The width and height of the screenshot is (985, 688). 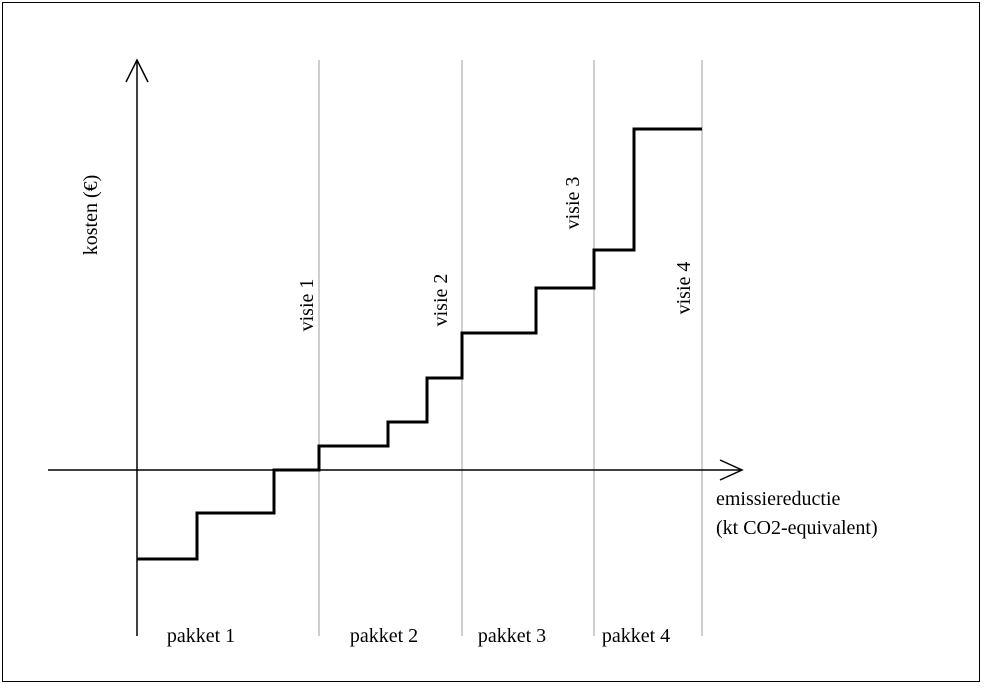 What do you see at coordinates (137, 70) in the screenshot?
I see `y-axis-arrow` at bounding box center [137, 70].